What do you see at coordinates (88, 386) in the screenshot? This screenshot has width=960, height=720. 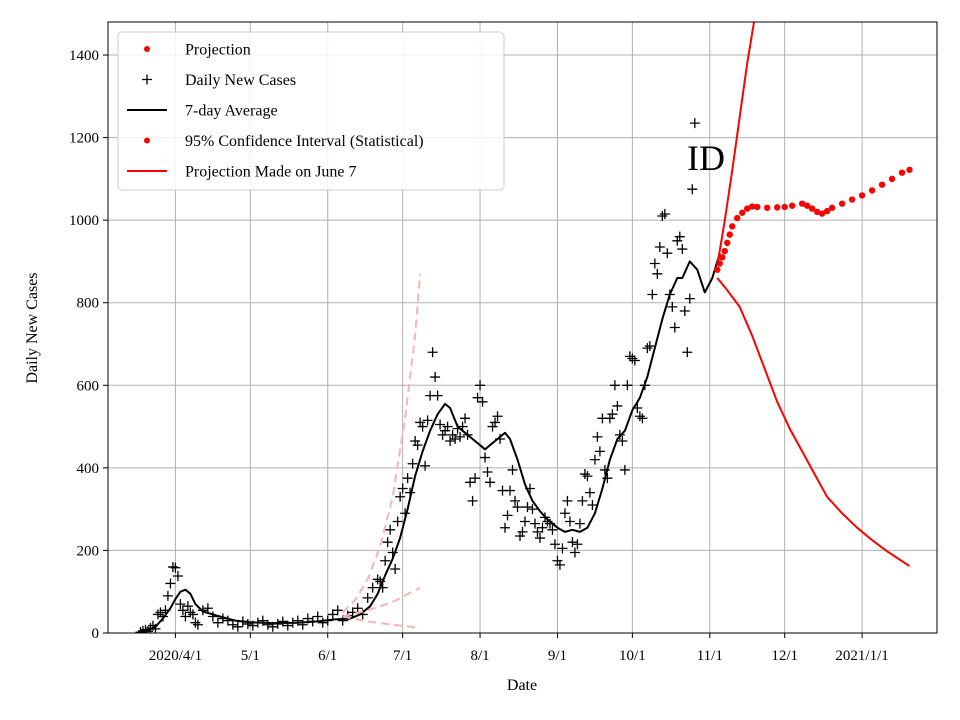 I see `y-tick-label: 600` at bounding box center [88, 386].